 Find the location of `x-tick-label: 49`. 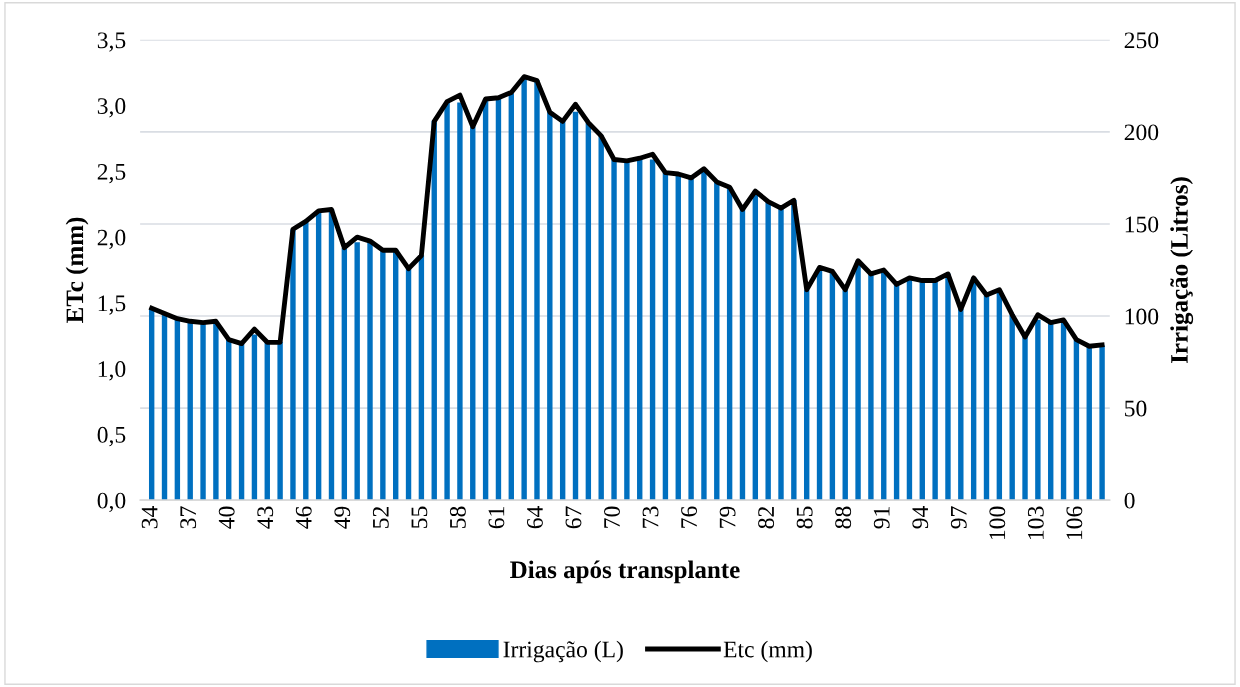

x-tick-label: 49 is located at coordinates (342, 517).